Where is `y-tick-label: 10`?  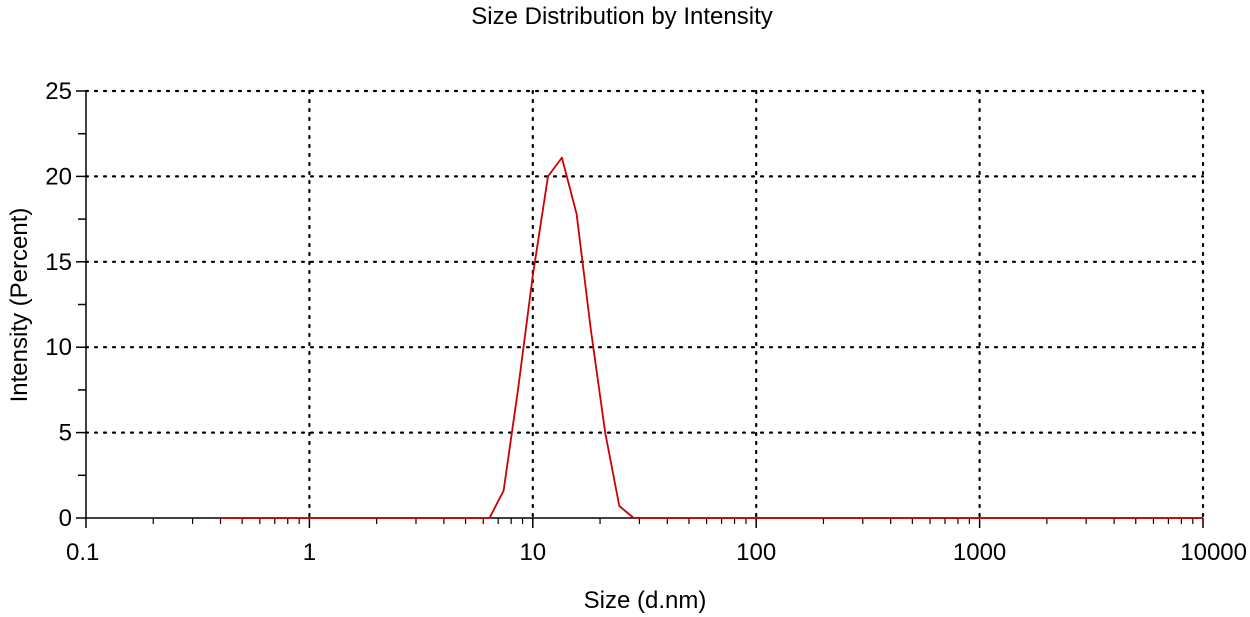 y-tick-label: 10 is located at coordinates (58, 347).